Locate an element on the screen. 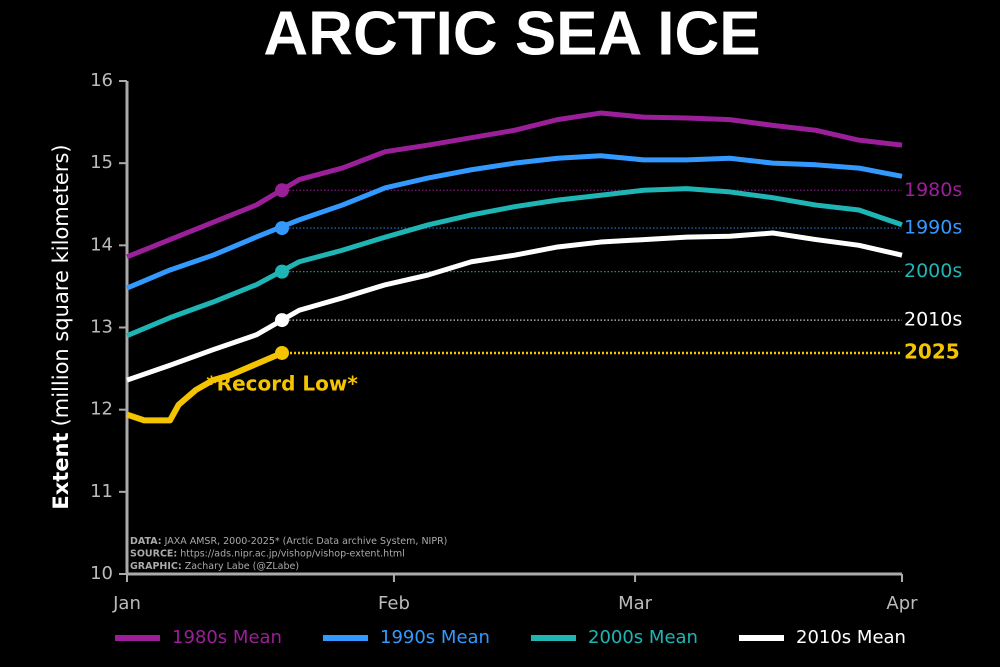 This screenshot has width=1000, height=667. x-tick-label: Jan is located at coordinates (126, 603).